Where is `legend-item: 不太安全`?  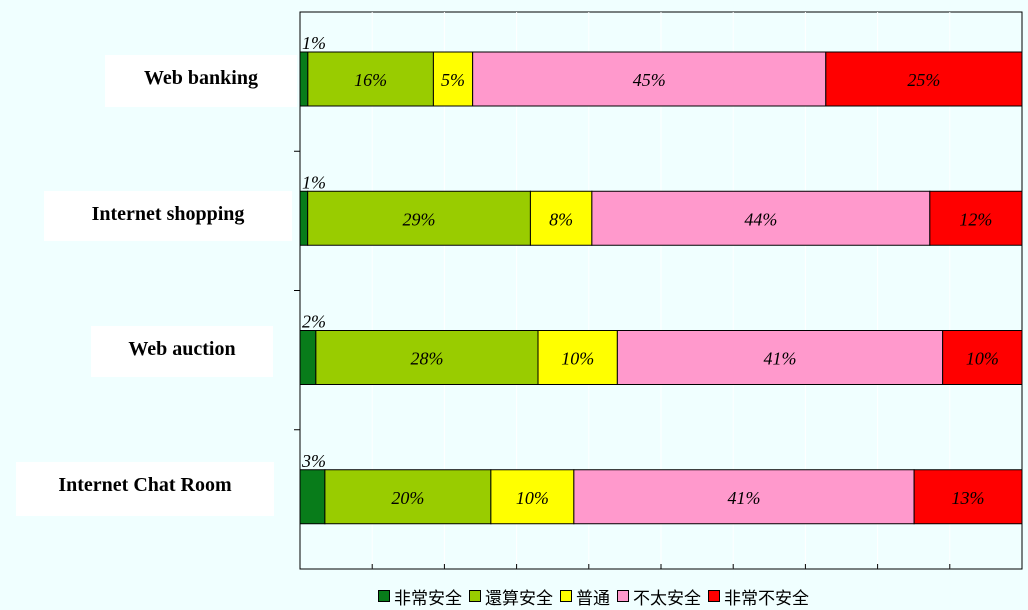
legend-item: 不太安全 is located at coordinates (659, 596).